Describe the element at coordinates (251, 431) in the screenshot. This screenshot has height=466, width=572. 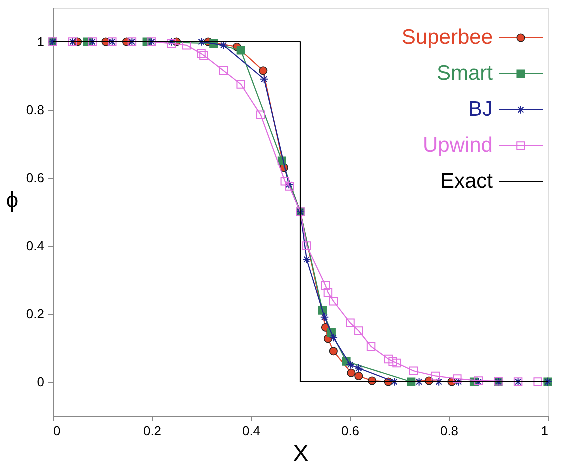
I see `x-tick-label: 0.4` at that location.